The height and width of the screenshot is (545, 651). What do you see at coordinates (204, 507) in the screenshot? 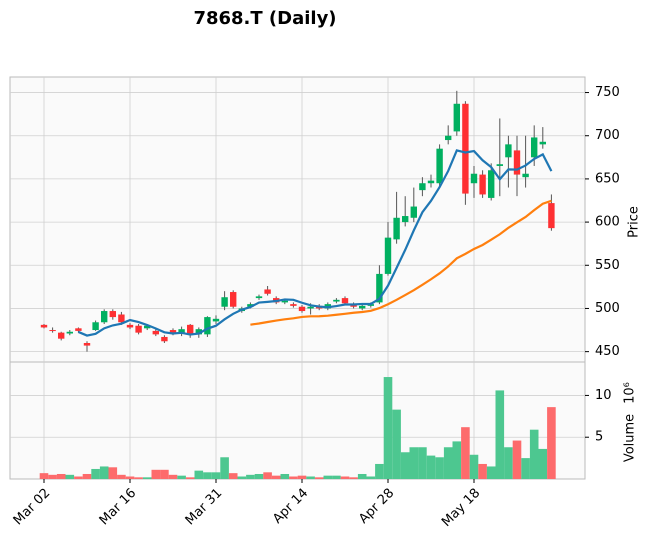
I see `x-tick-label: Mar 31` at bounding box center [204, 507].